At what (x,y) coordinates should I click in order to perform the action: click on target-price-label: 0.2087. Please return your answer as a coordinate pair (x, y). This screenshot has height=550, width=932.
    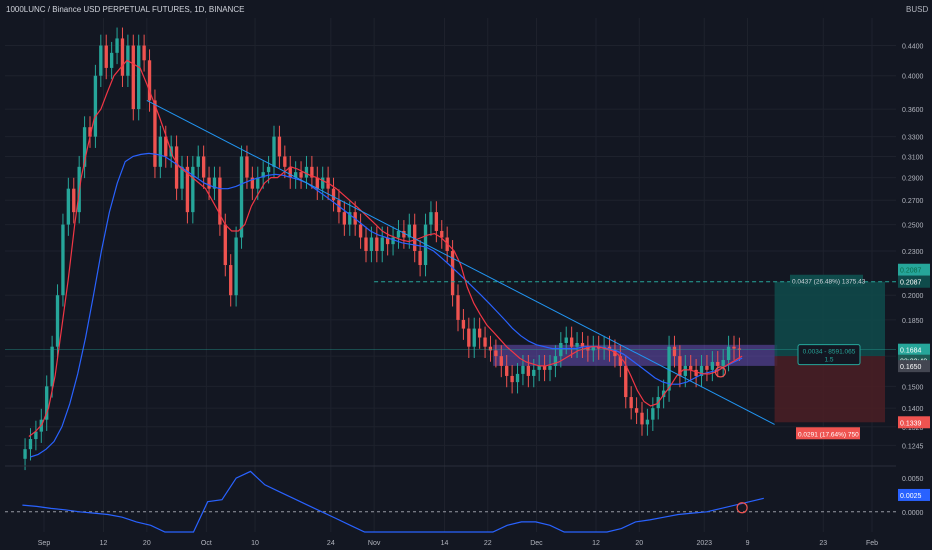
    Looking at the image, I should click on (911, 283).